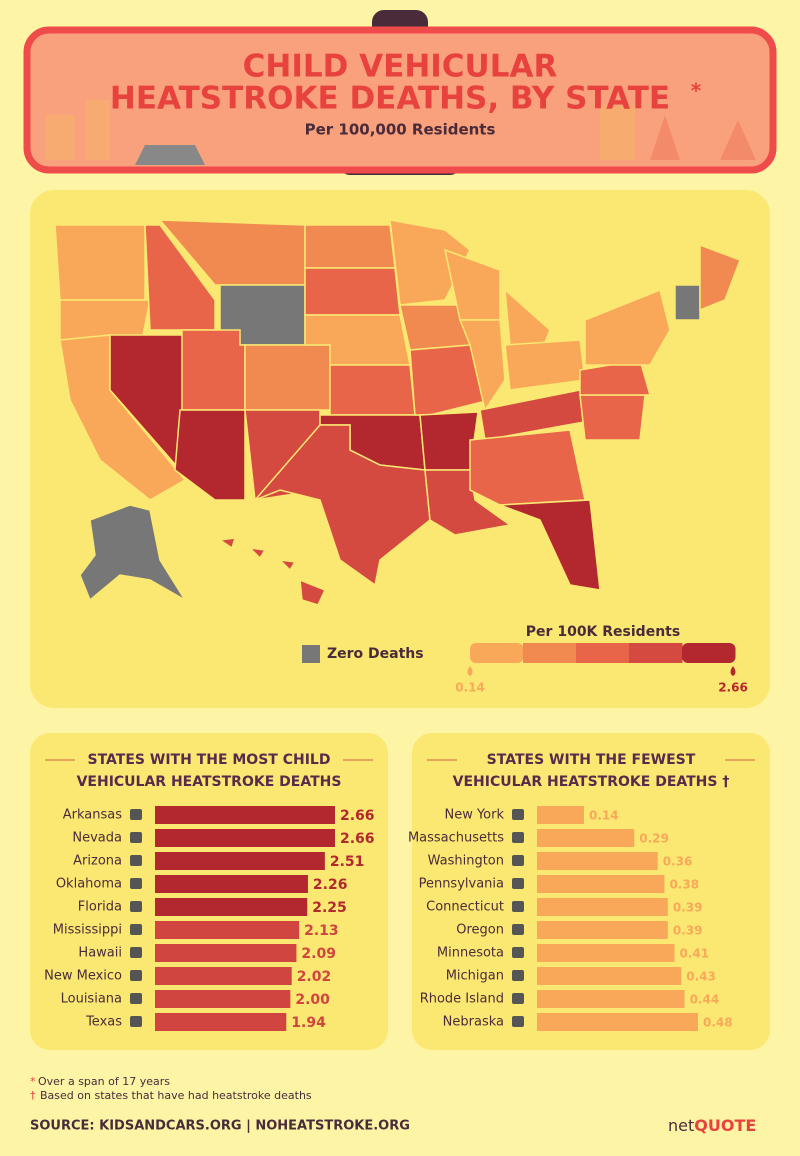 The height and width of the screenshot is (1156, 800). What do you see at coordinates (375, 654) in the screenshot?
I see `legend-label: Zero Deaths` at bounding box center [375, 654].